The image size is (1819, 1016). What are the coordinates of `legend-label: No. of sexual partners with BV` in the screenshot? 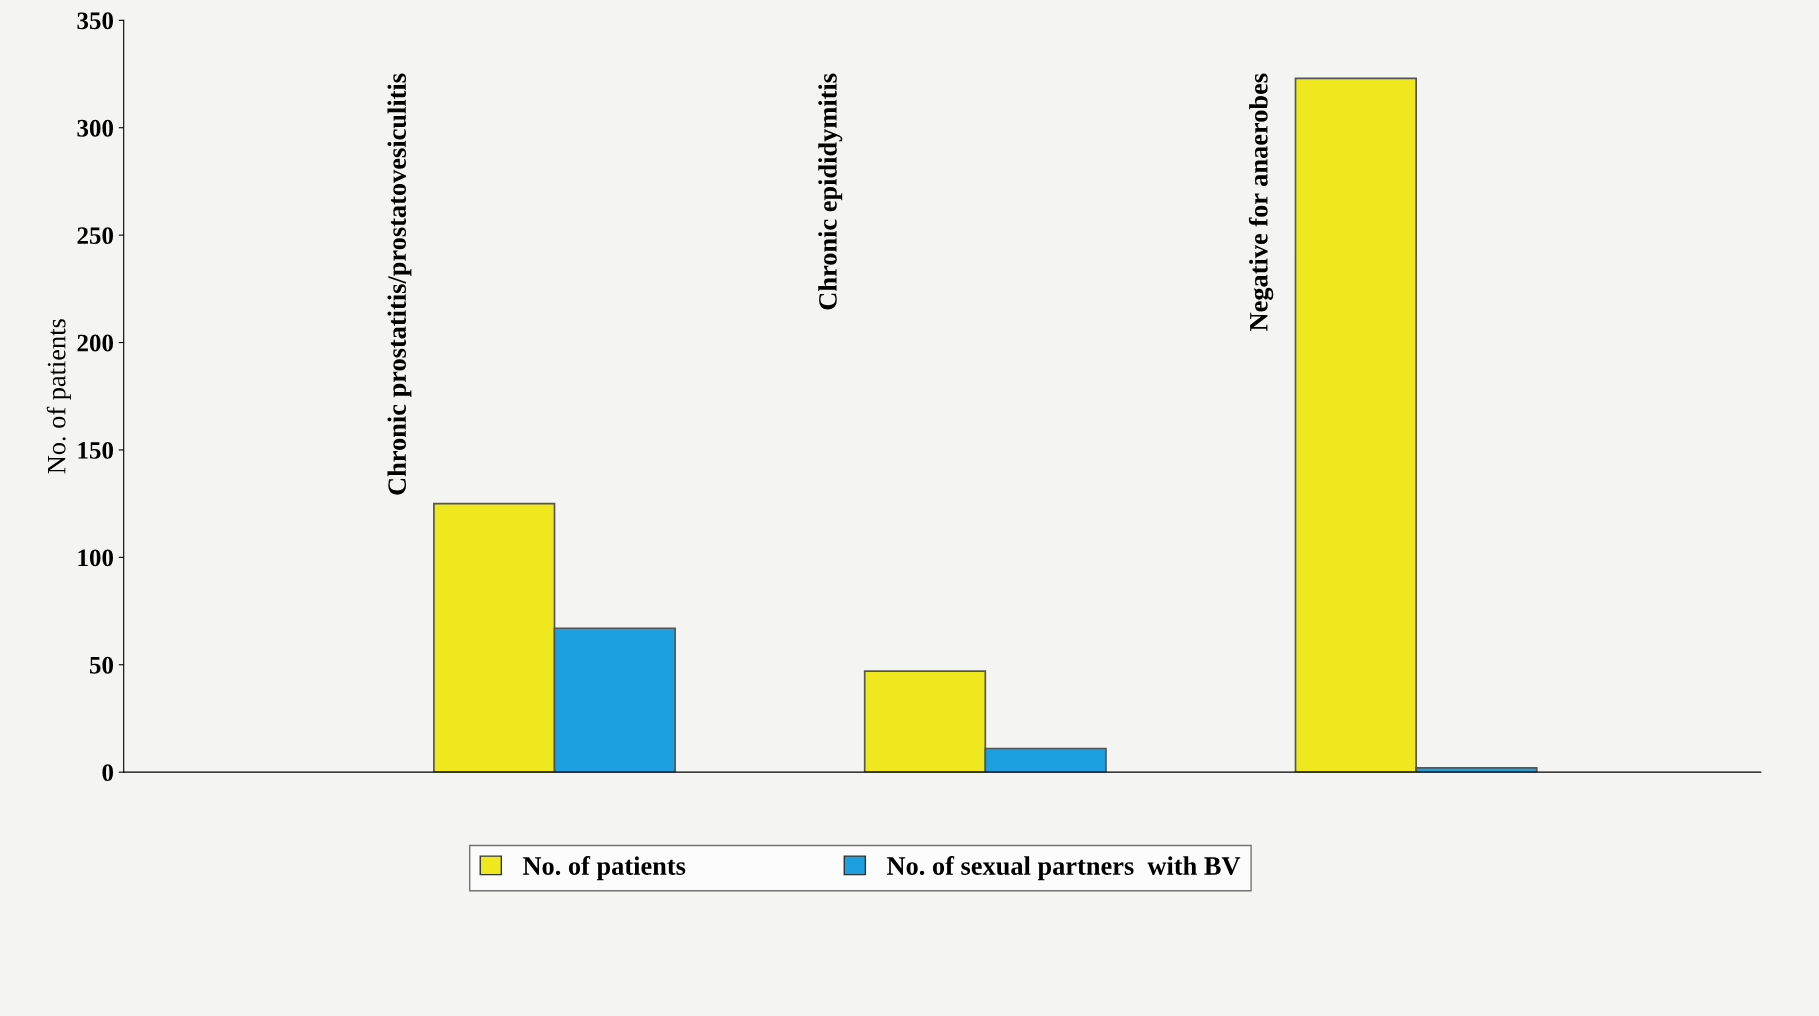 It's located at (1063, 868).